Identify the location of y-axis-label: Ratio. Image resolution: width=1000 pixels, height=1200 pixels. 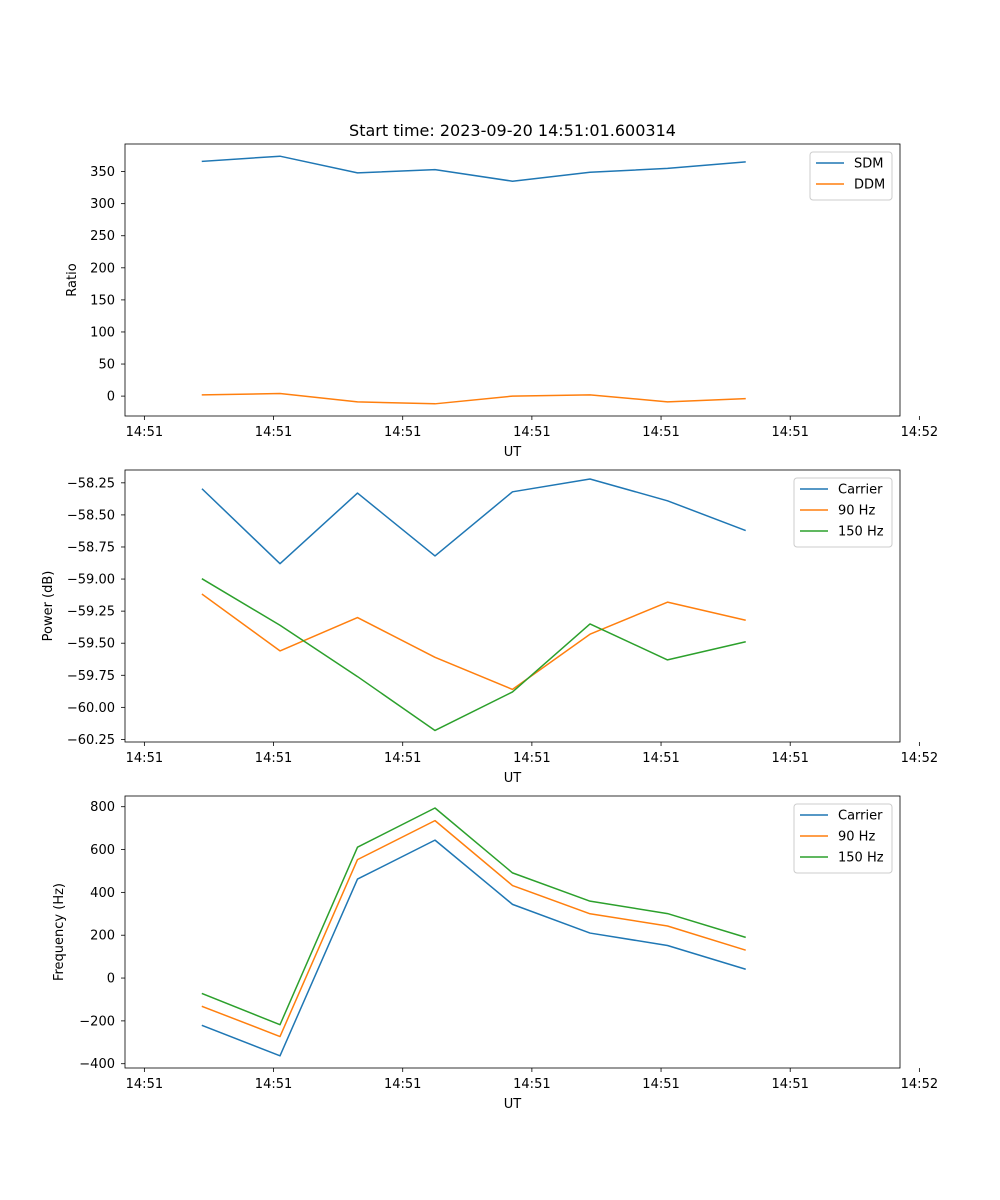
(72, 279).